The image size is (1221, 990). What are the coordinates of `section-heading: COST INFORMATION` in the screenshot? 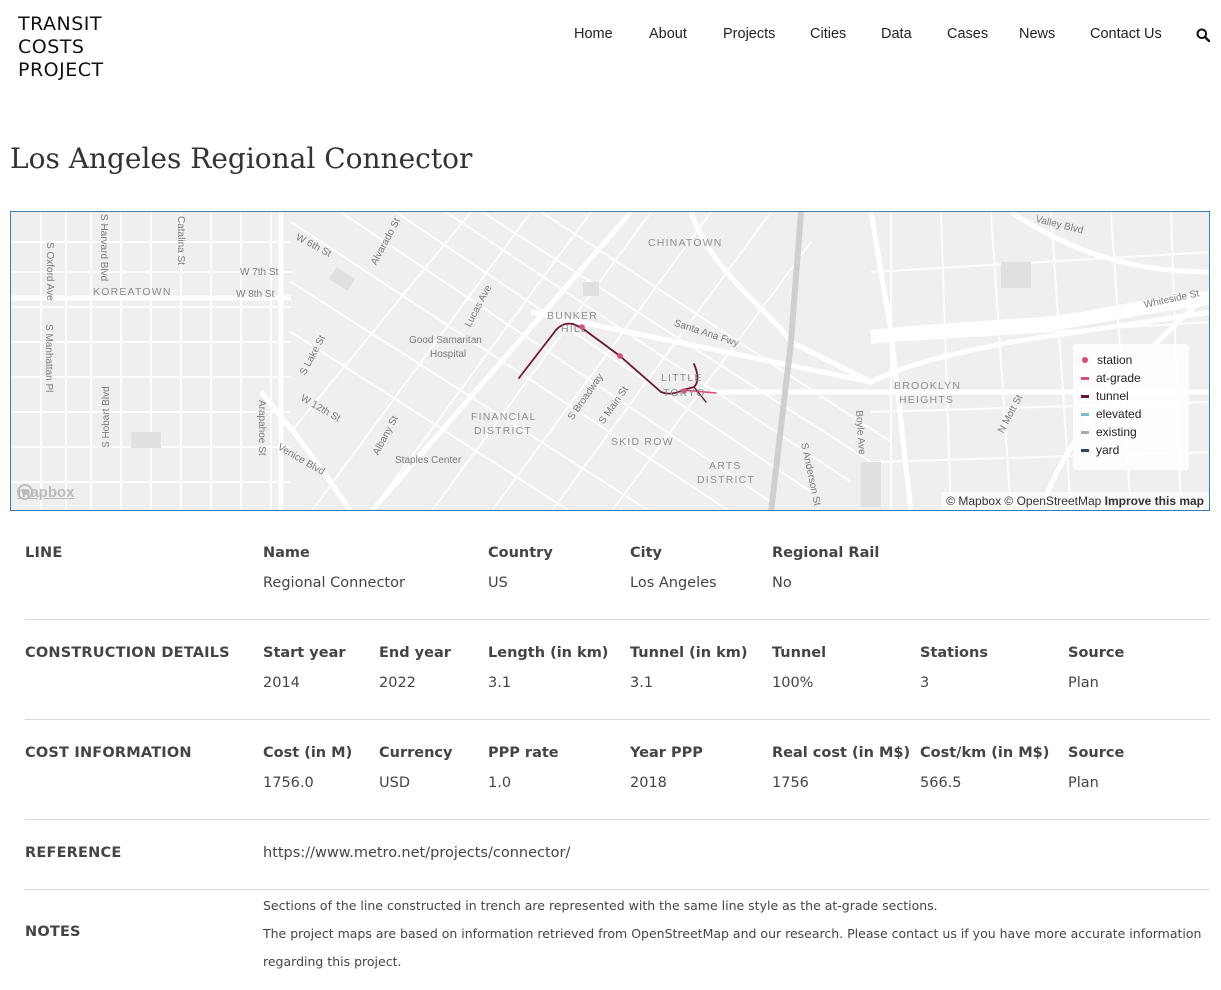 It's located at (108, 753).